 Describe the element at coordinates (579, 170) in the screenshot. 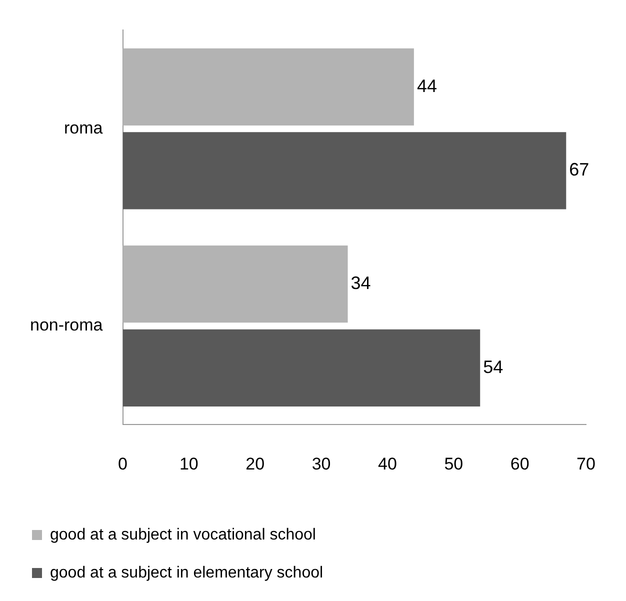

I see `data-label: 67` at that location.